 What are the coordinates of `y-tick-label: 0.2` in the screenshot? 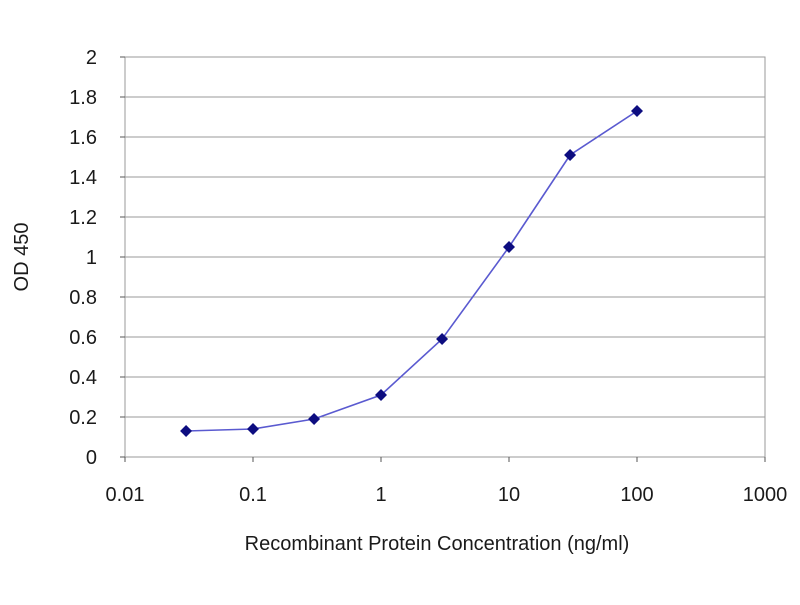 It's located at (83, 418).